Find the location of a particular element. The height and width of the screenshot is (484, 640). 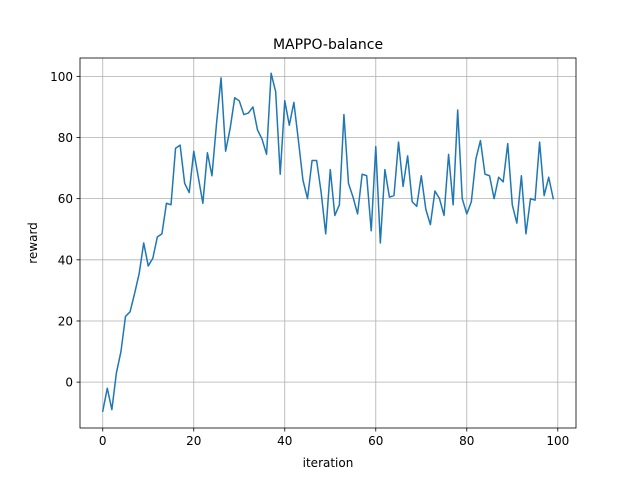

y-tick-label: 100 is located at coordinates (61, 77).